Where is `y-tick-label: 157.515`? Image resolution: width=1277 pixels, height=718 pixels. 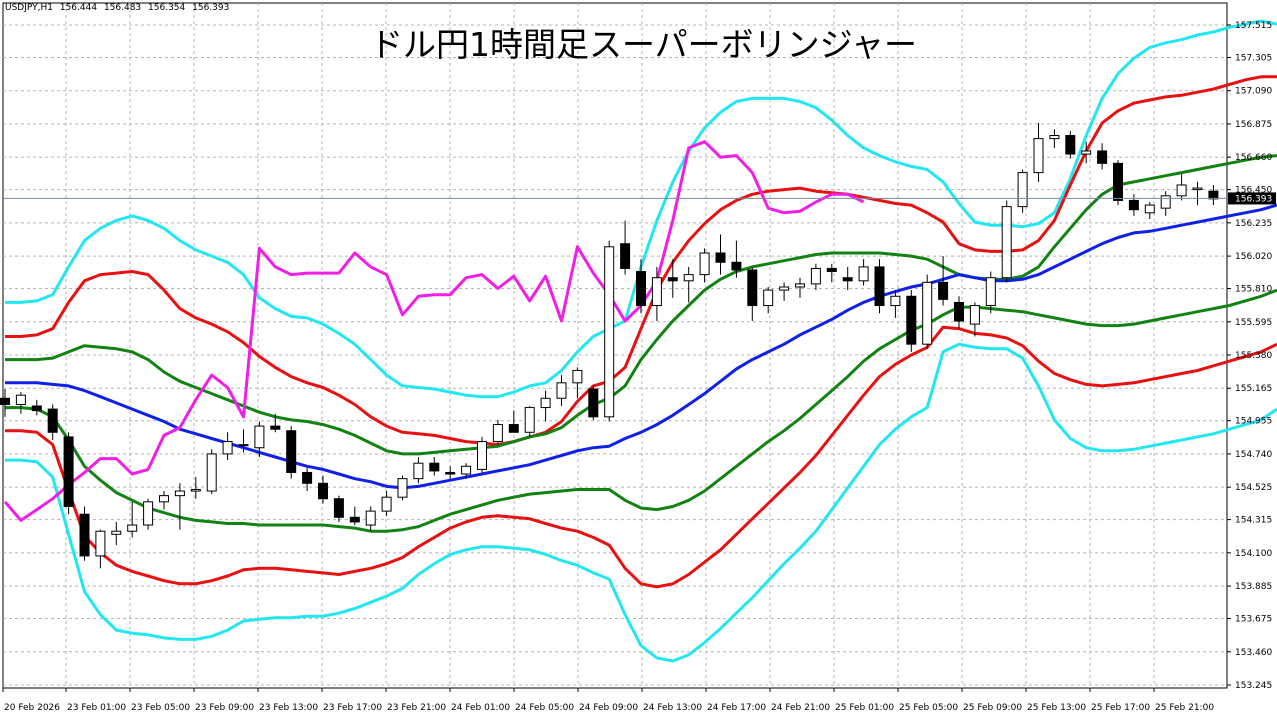 y-tick-label: 157.515 is located at coordinates (1253, 26).